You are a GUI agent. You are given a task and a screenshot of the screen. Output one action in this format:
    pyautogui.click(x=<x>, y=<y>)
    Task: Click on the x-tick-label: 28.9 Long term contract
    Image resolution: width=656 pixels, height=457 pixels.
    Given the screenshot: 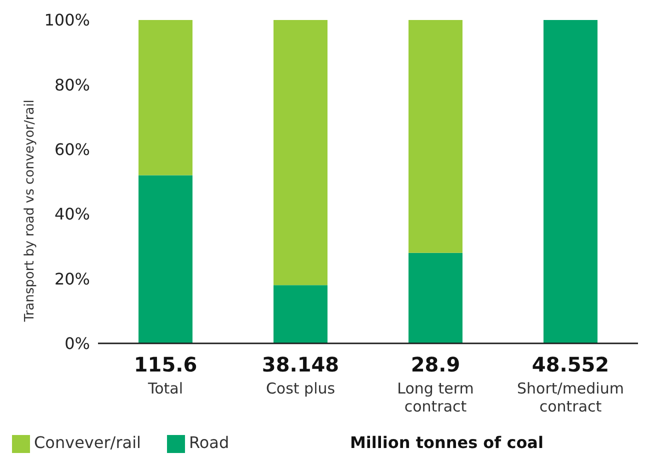 What is the action you would take?
    pyautogui.click(x=435, y=384)
    